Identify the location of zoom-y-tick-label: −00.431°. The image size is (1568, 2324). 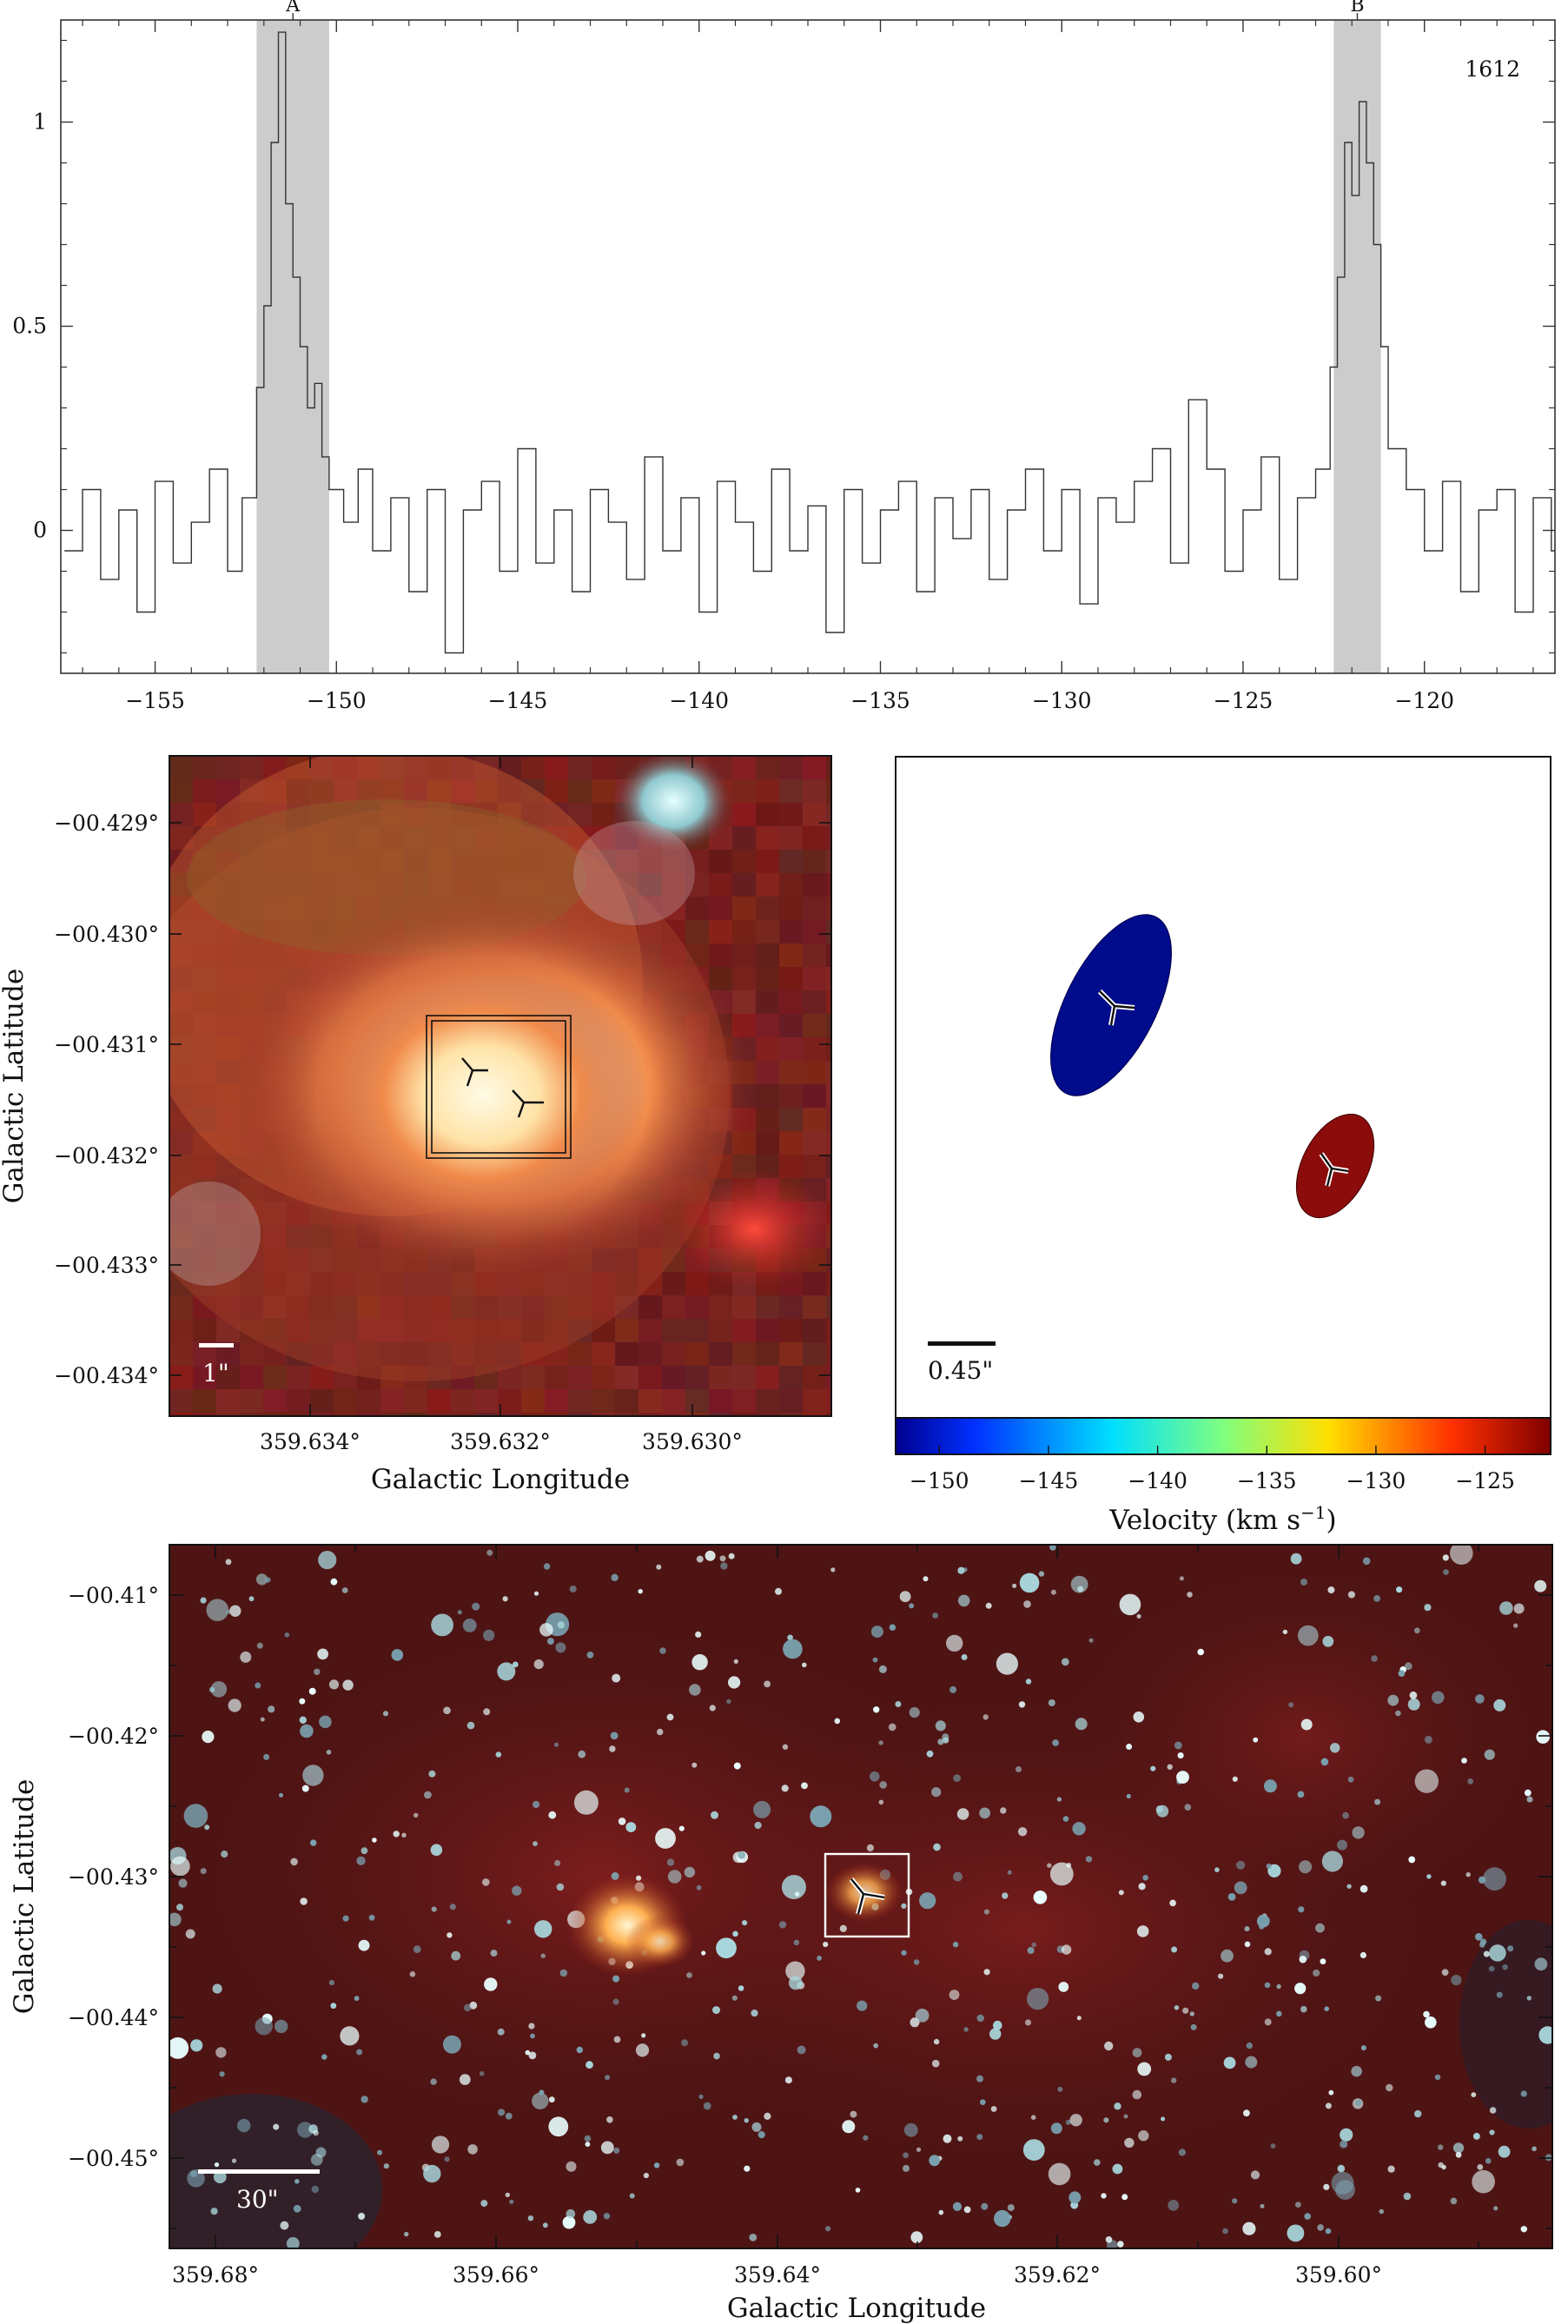
(106, 1044).